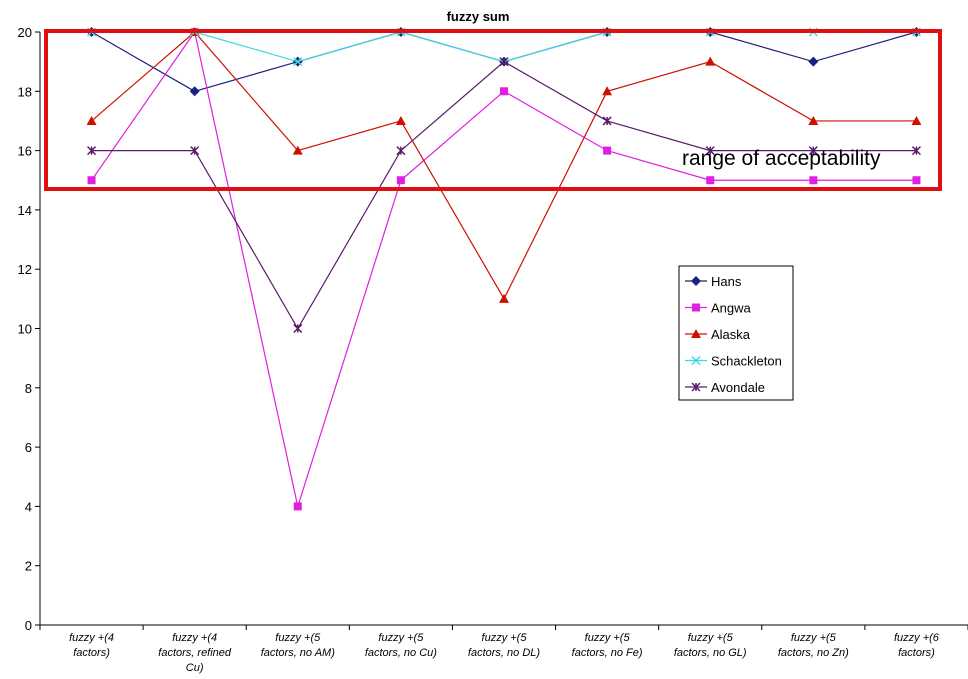 This screenshot has height=679, width=968. What do you see at coordinates (28, 506) in the screenshot?
I see `y-tick-label: 4` at bounding box center [28, 506].